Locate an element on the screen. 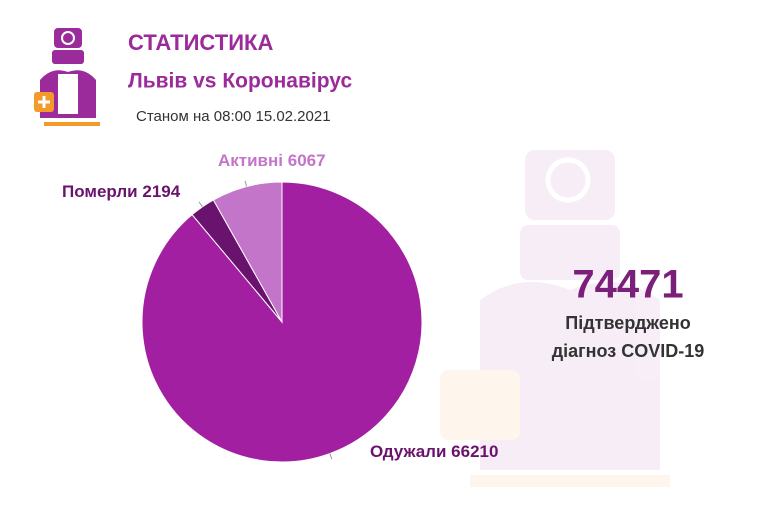 The width and height of the screenshot is (767, 510). subtitle: Львів vs Коронавірус is located at coordinates (240, 81).